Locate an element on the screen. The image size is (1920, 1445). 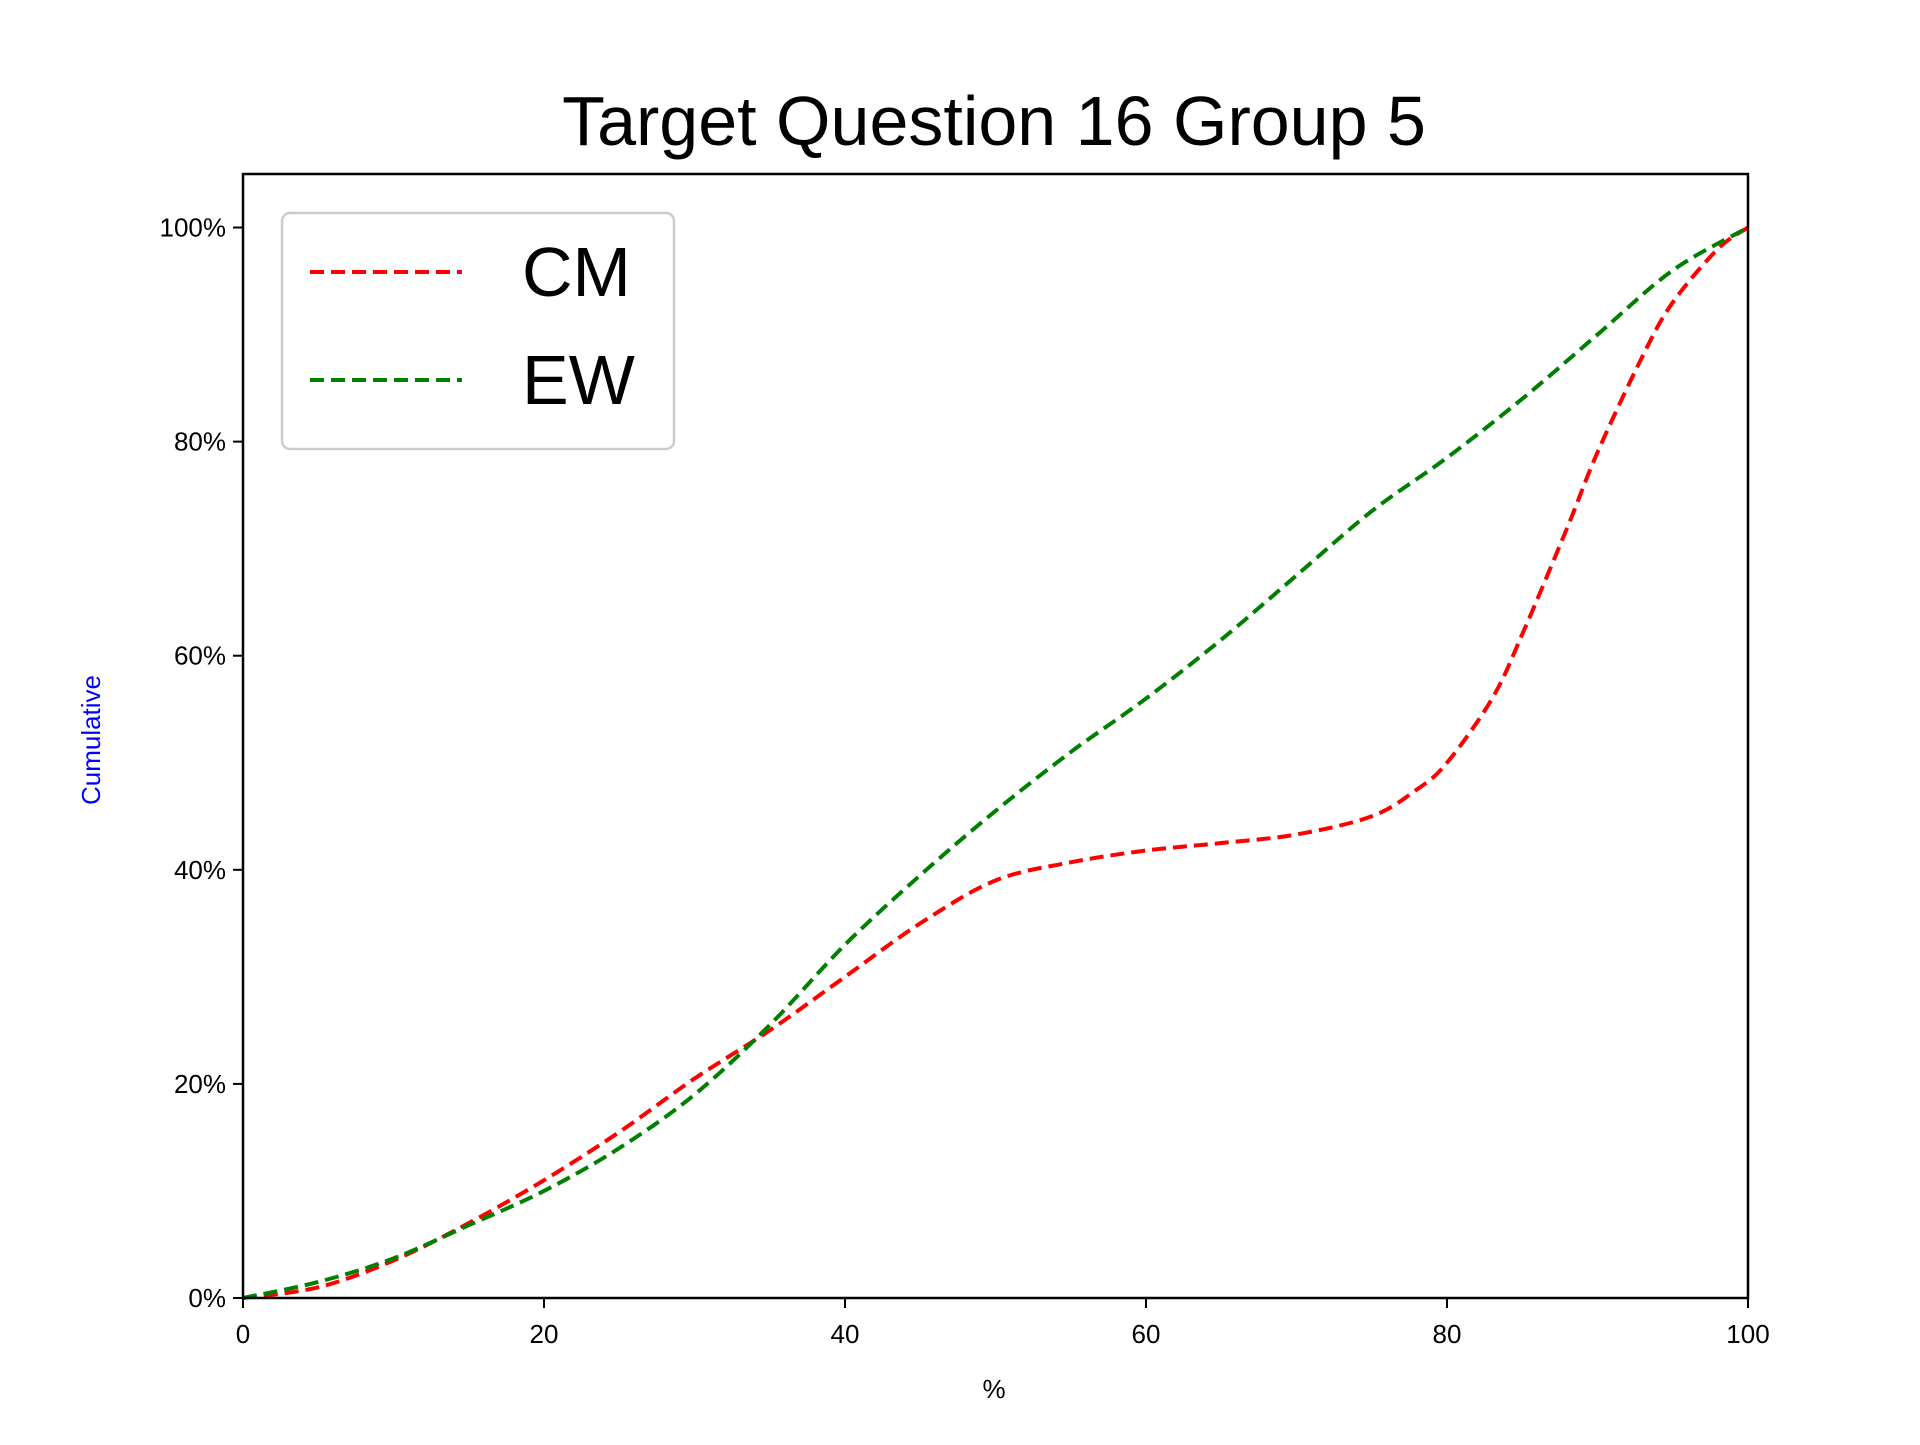
x-tick-label: 20 is located at coordinates (544, 1334).